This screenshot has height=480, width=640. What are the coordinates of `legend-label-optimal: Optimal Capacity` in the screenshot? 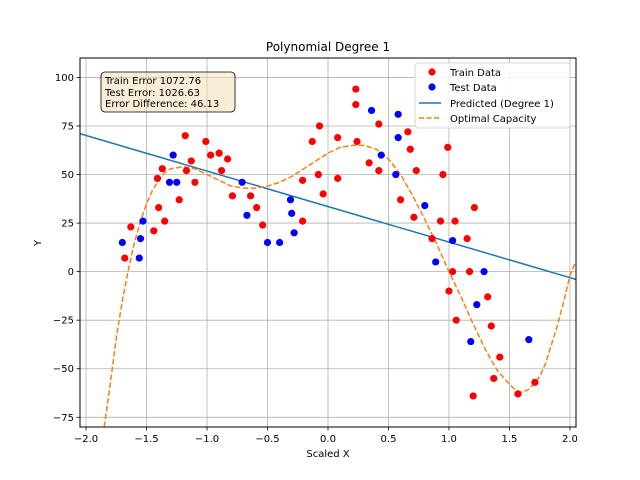 It's located at (493, 119).